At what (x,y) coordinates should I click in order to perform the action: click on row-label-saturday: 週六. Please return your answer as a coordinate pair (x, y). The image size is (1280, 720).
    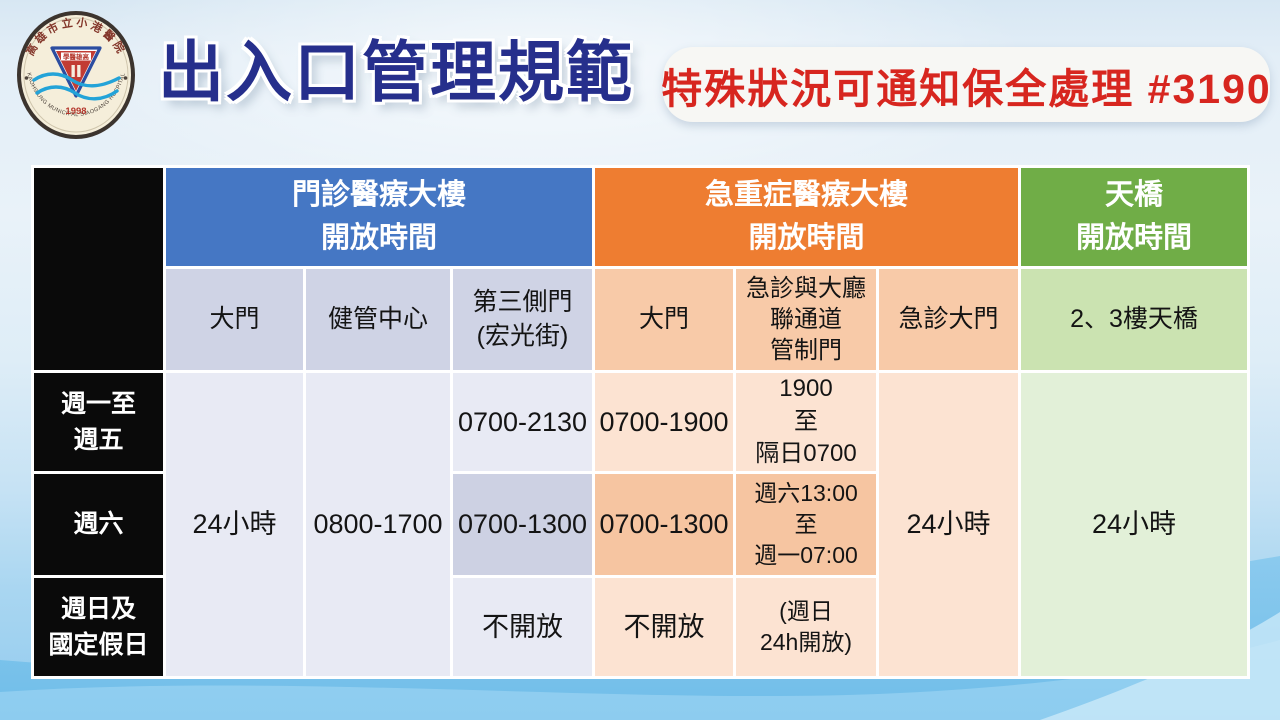
    Looking at the image, I should click on (98, 524).